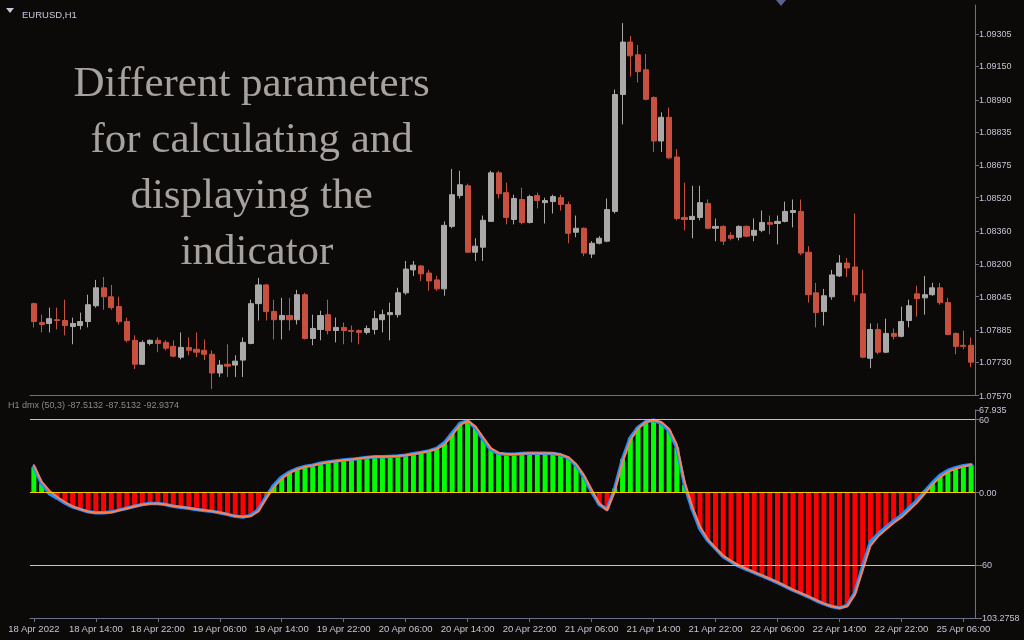  Describe the element at coordinates (995, 34) in the screenshot. I see `y-tick-label: 1.09305` at that location.